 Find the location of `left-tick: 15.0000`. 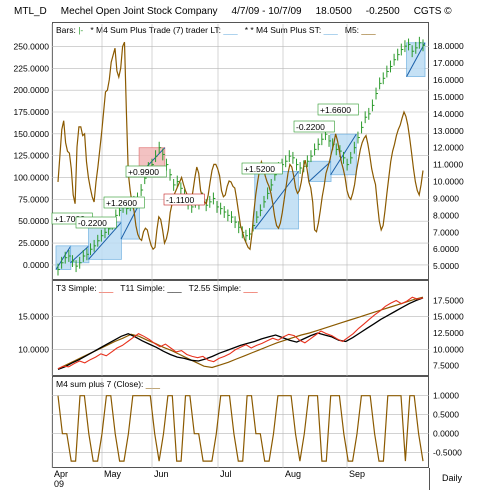

left-tick: 15.0000 is located at coordinates (33, 317).